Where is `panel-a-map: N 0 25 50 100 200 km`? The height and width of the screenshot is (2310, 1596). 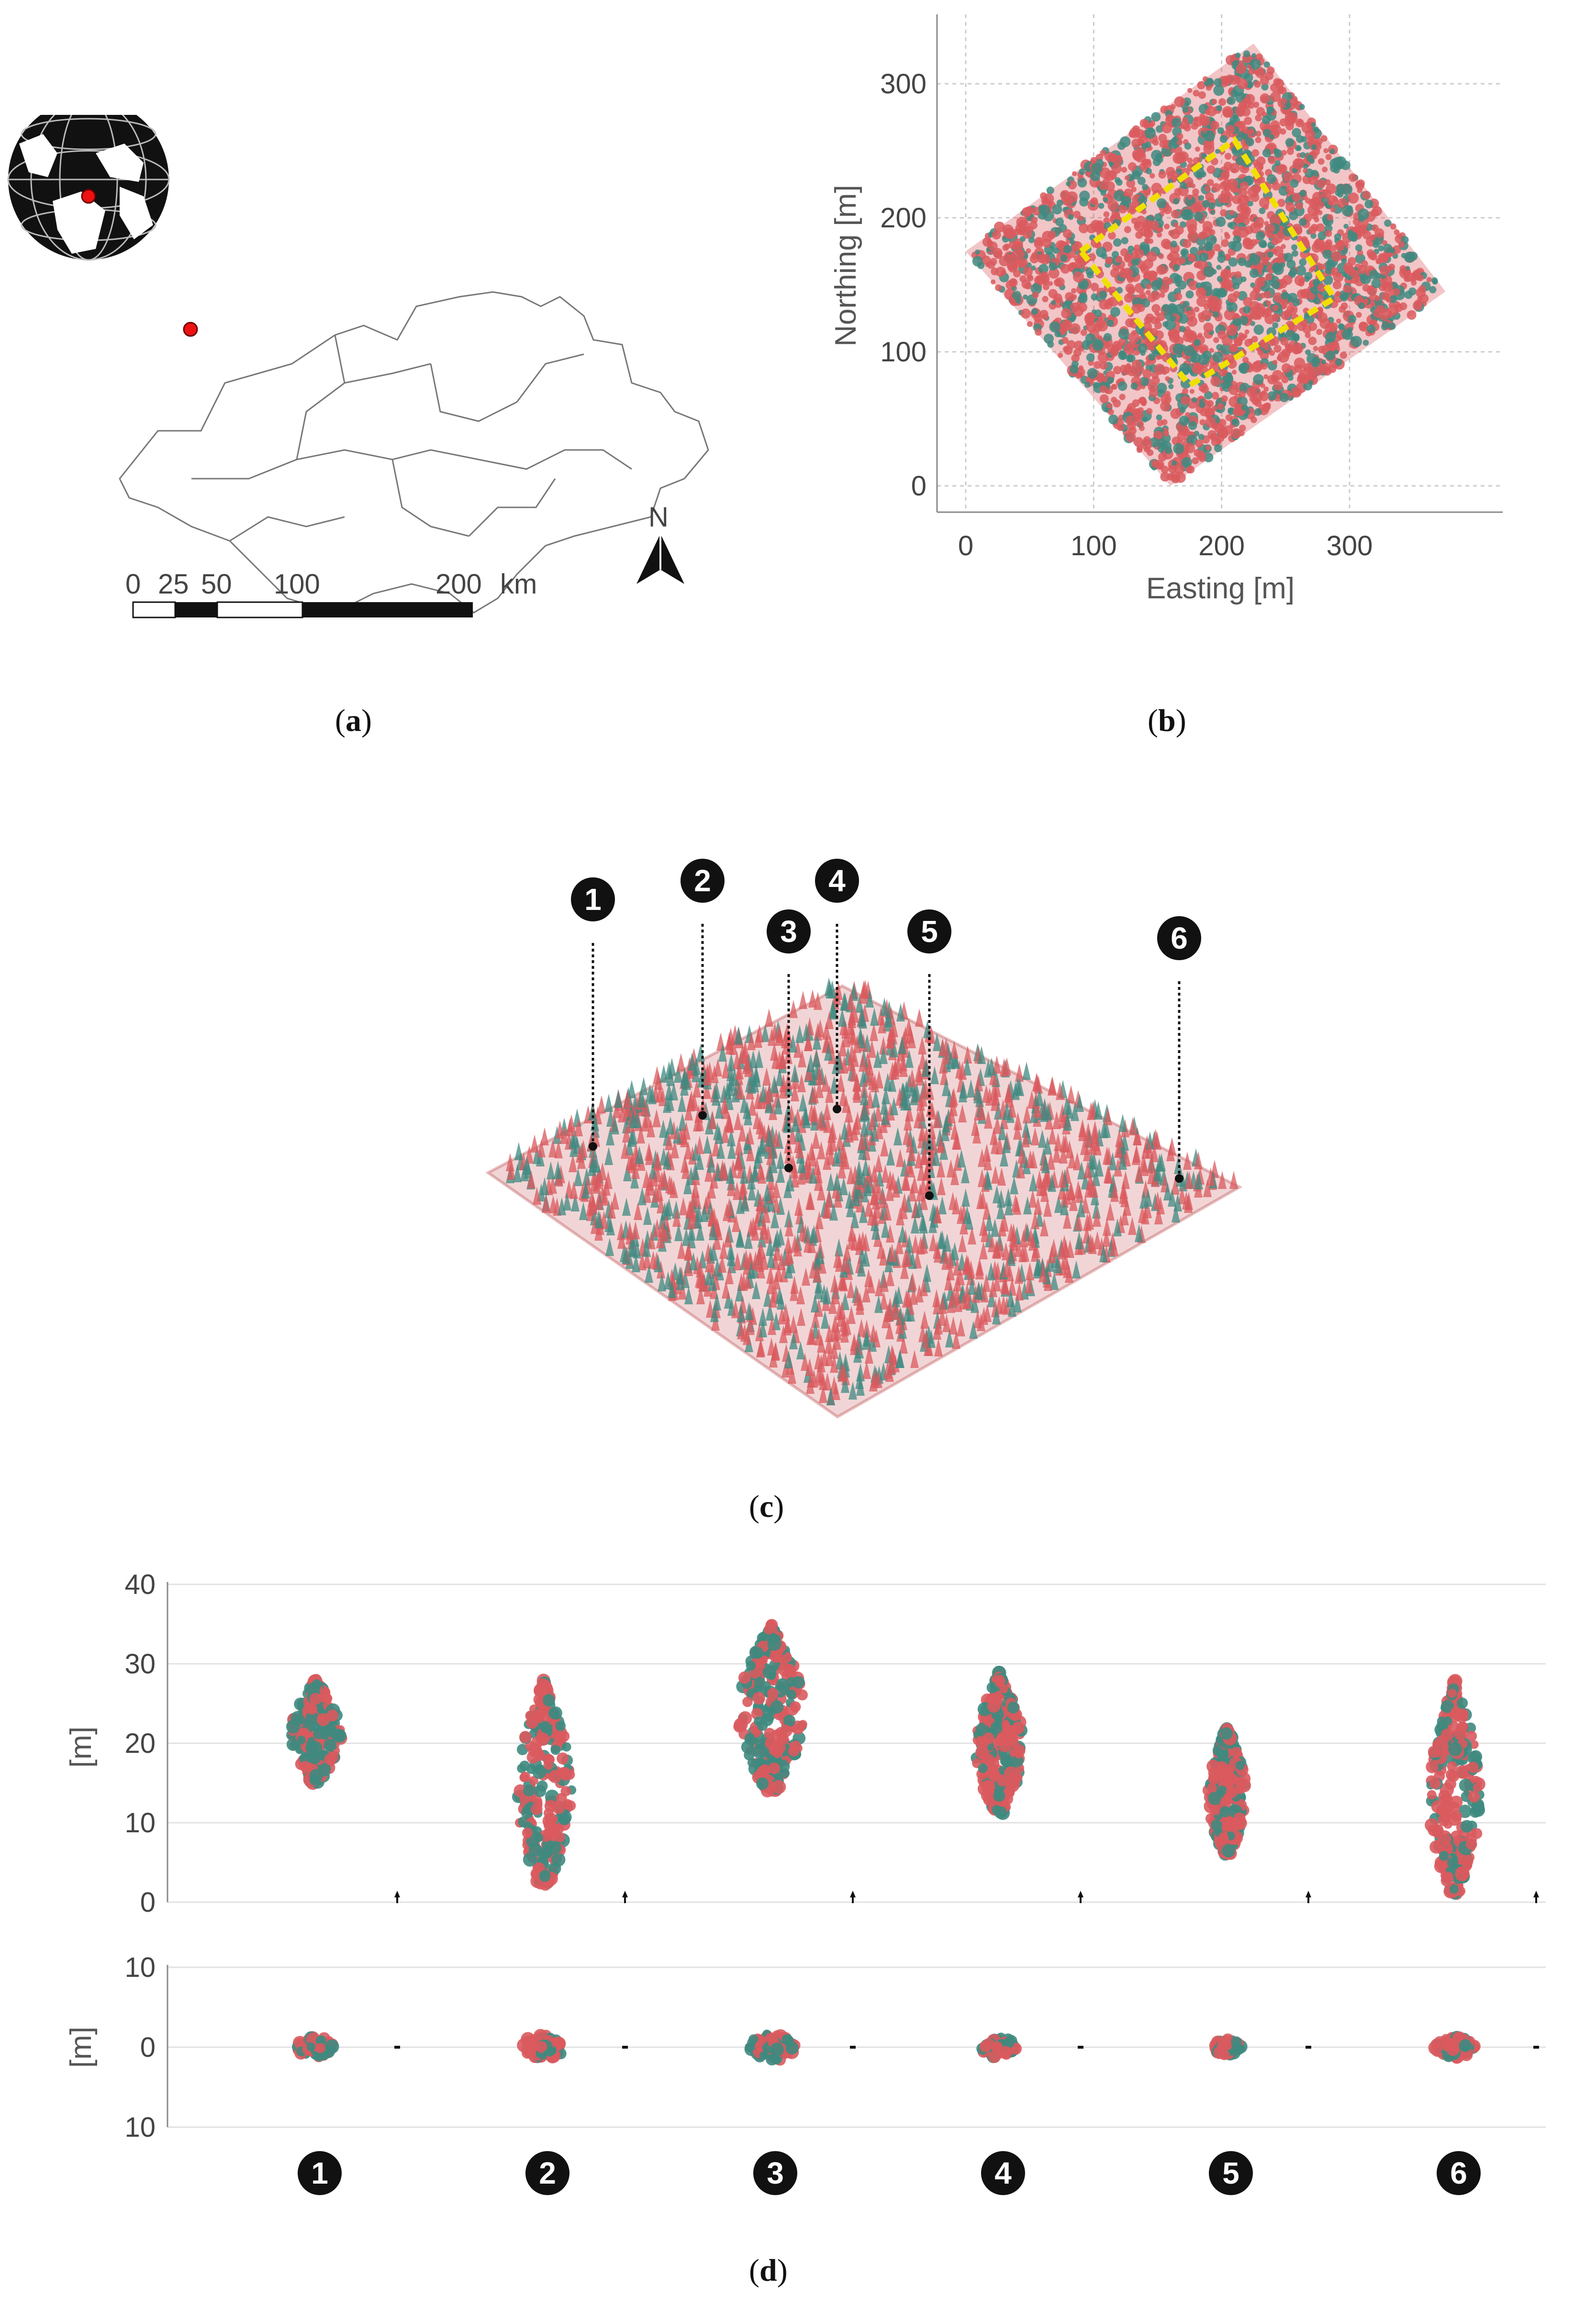
panel-a-map: N 0 25 50 100 200 km is located at coordinates (358, 366).